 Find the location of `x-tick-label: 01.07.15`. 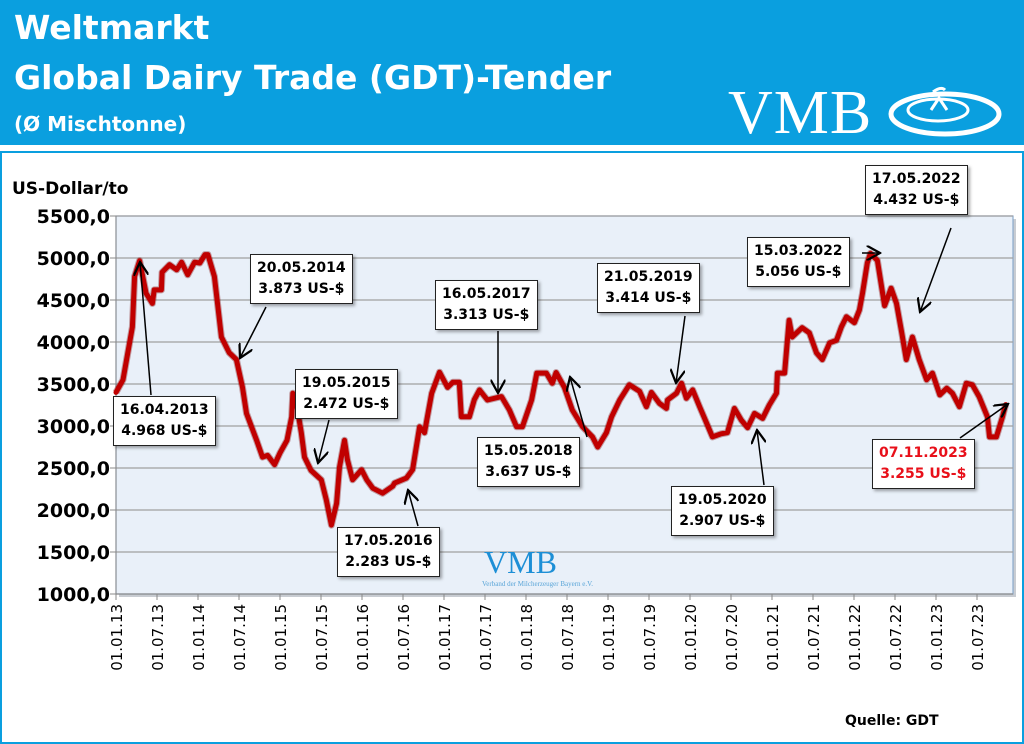

x-tick-label: 01.07.15 is located at coordinates (322, 637).